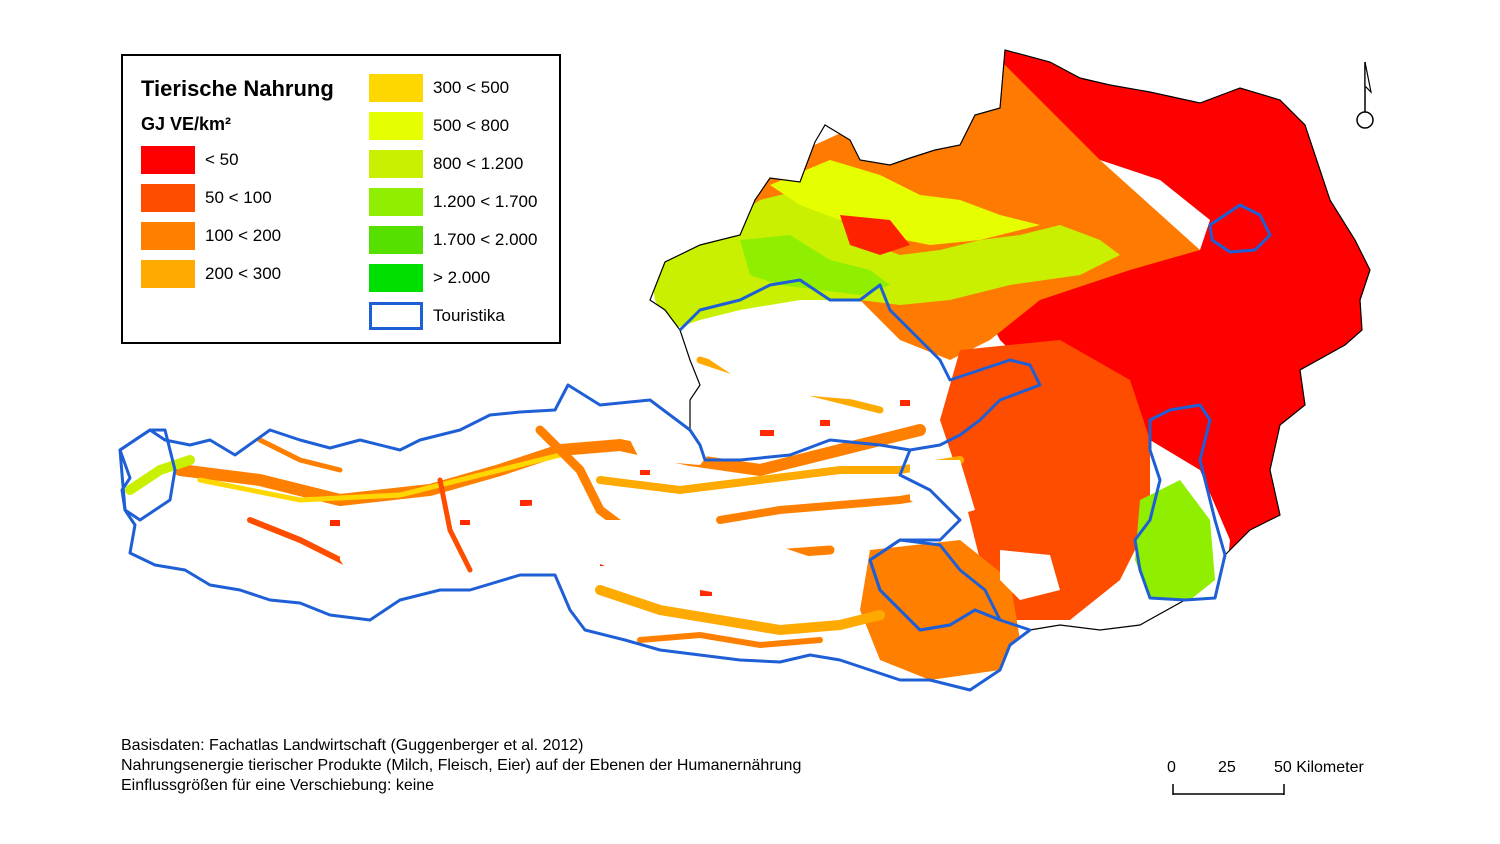 The image size is (1500, 844). I want to click on valley-vorarlberg, so click(160, 475).